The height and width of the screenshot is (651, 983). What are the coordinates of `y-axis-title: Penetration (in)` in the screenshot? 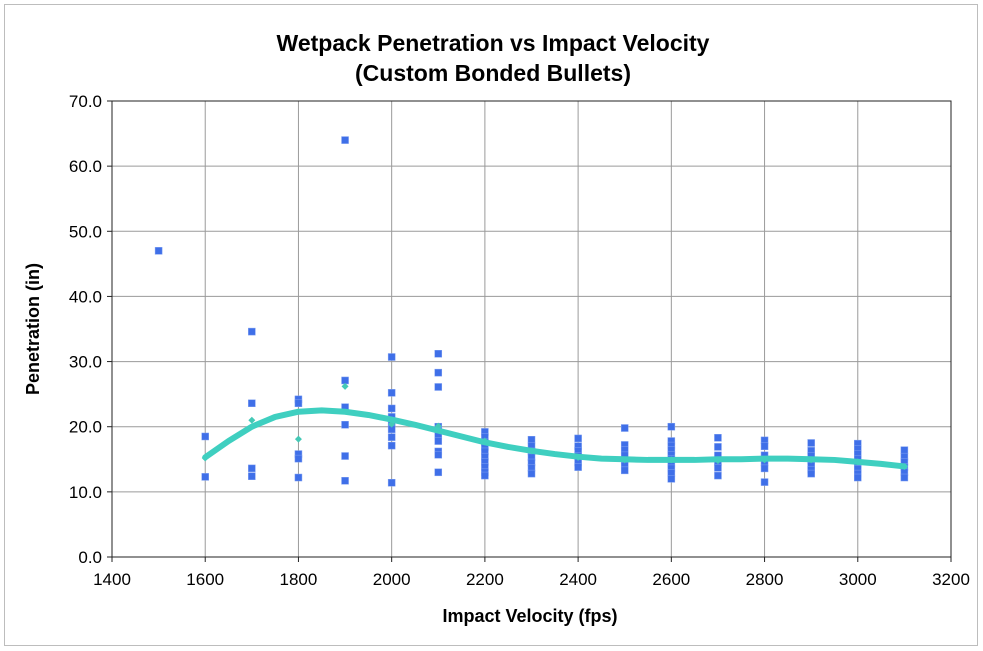 It's located at (33, 329).